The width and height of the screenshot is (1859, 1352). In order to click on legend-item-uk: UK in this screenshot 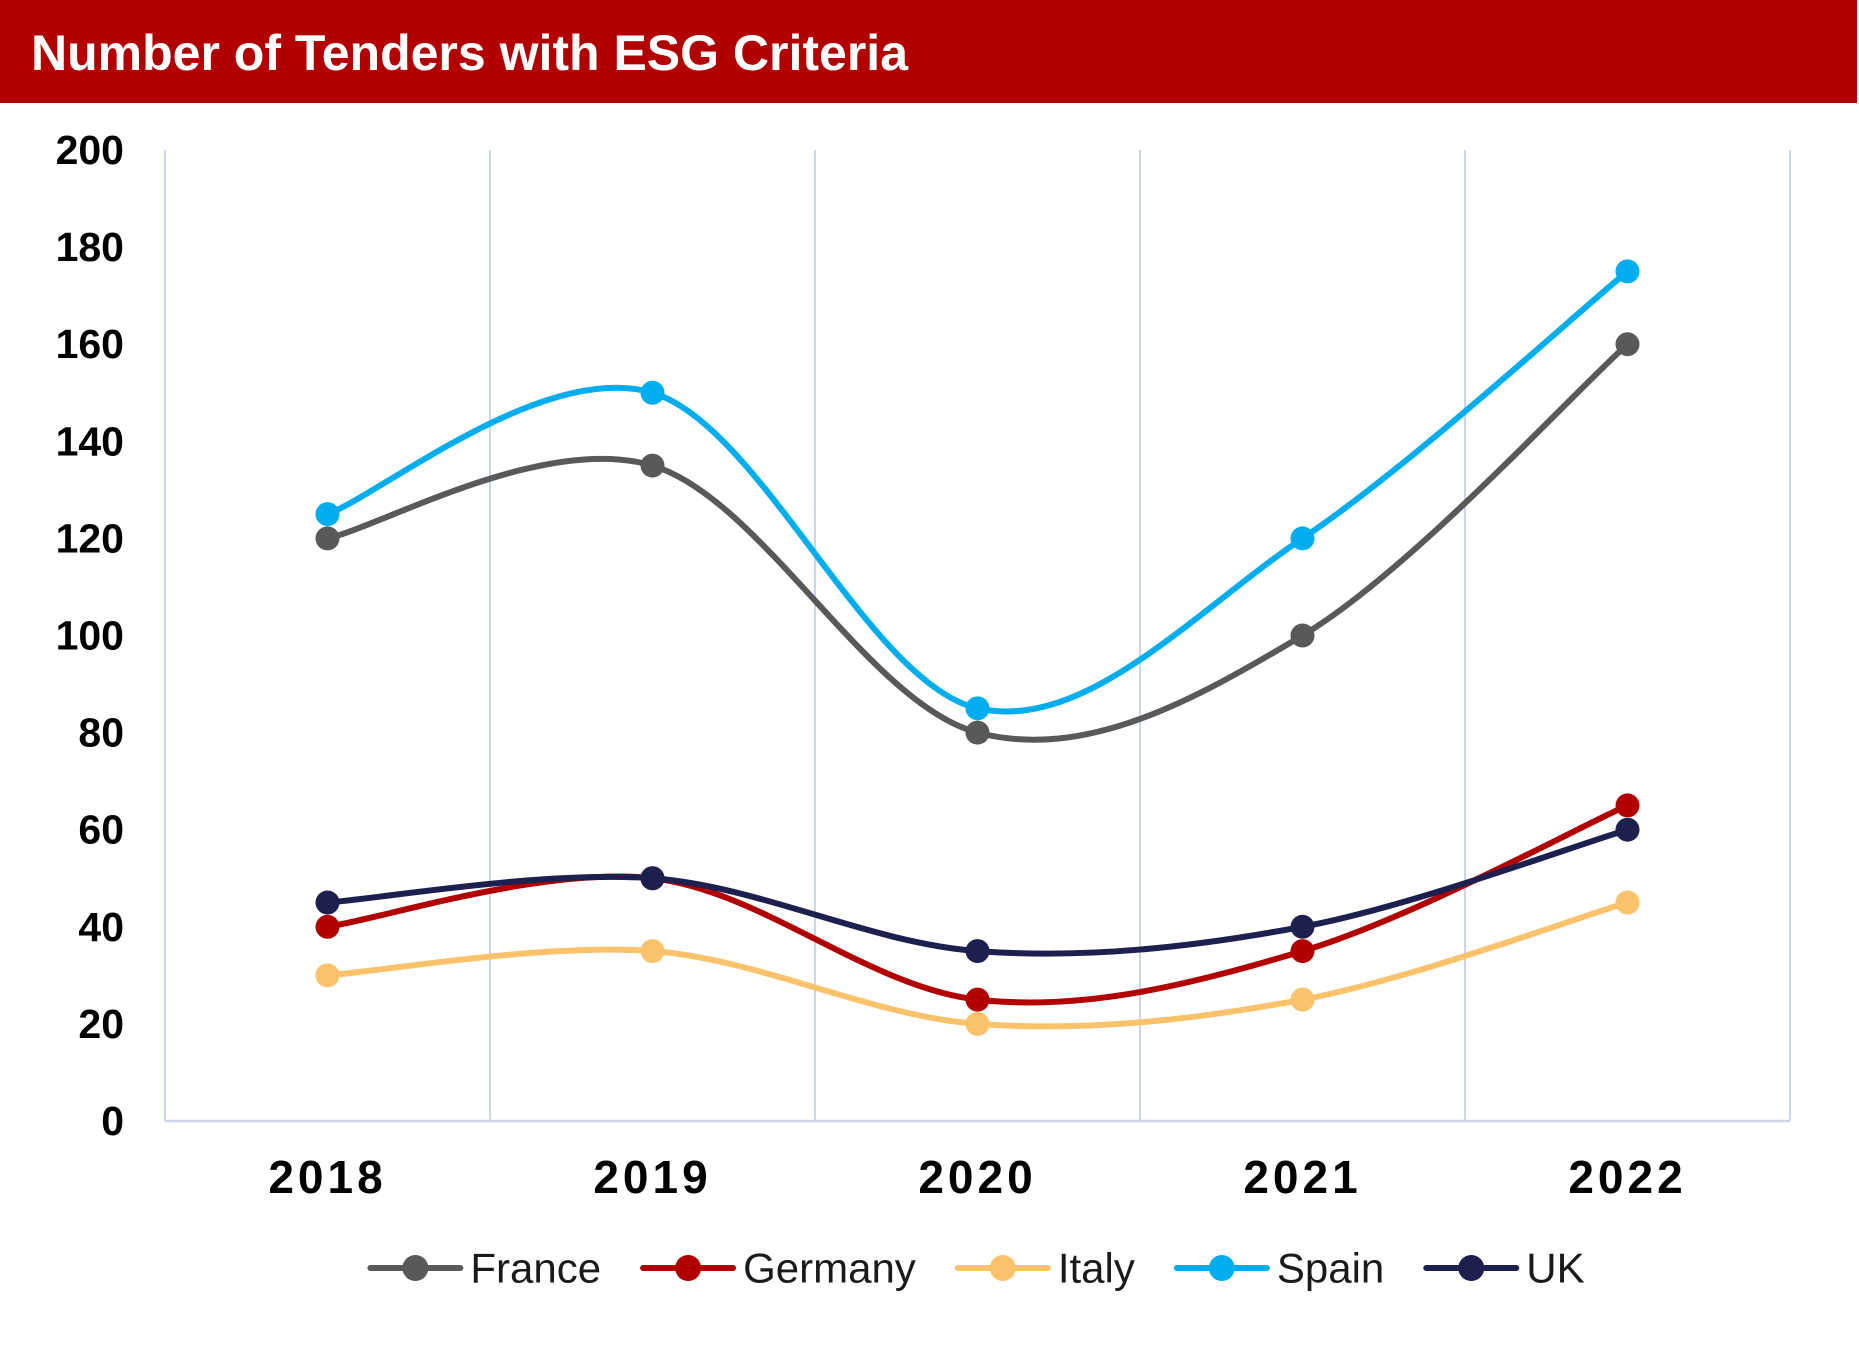, I will do `click(1504, 1268)`.